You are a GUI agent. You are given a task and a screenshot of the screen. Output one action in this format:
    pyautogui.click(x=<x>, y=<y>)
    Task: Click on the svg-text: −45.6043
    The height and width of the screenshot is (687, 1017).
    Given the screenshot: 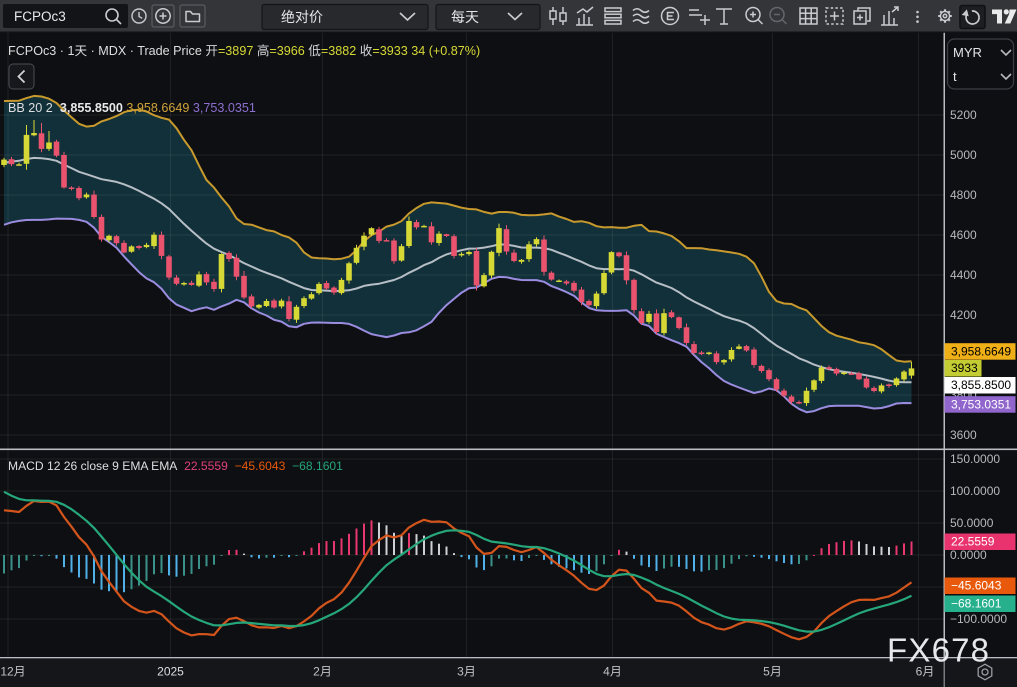 What is the action you would take?
    pyautogui.click(x=976, y=586)
    